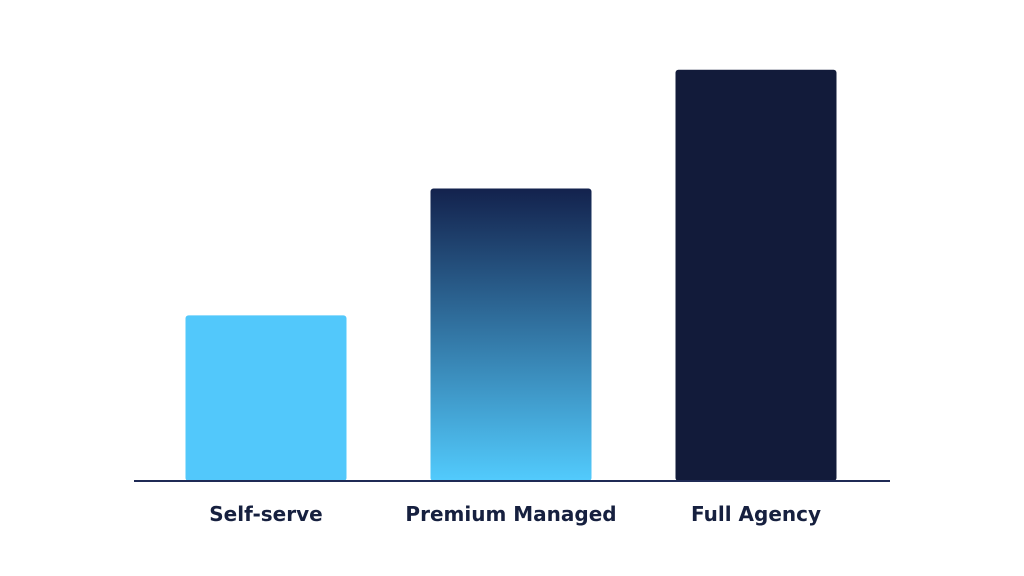 This screenshot has width=1024, height=576. Describe the element at coordinates (756, 514) in the screenshot. I see `category-label: Full Agency` at that location.